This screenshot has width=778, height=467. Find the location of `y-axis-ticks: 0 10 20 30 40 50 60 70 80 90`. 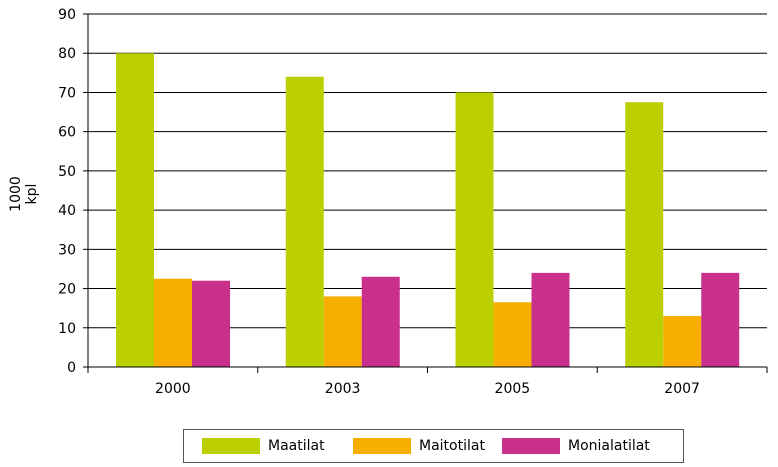

y-axis-ticks: 0 10 20 30 40 50 60 70 80 90 is located at coordinates (73, 191).